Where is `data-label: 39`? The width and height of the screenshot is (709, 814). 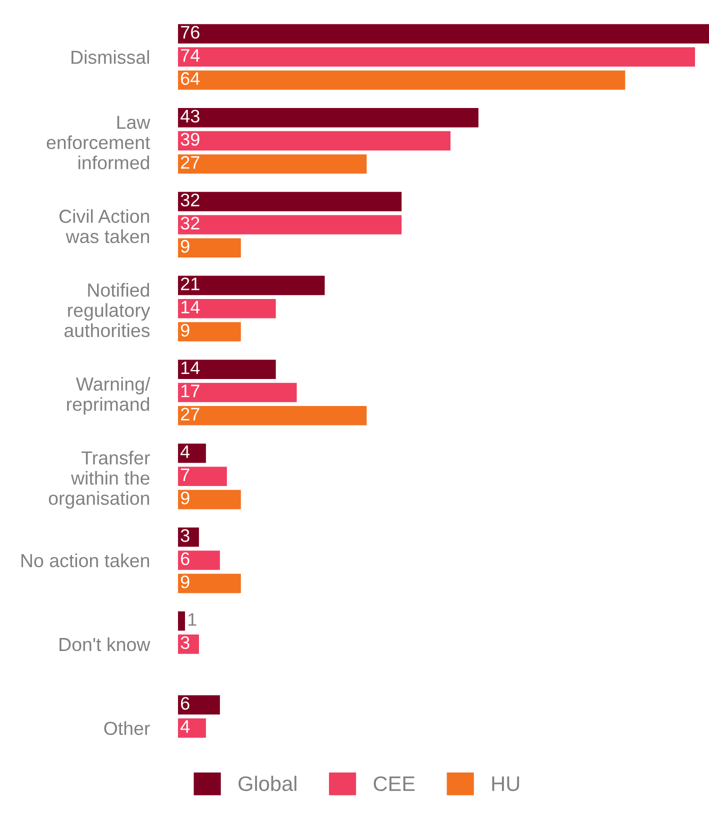
data-label: 39 is located at coordinates (190, 139).